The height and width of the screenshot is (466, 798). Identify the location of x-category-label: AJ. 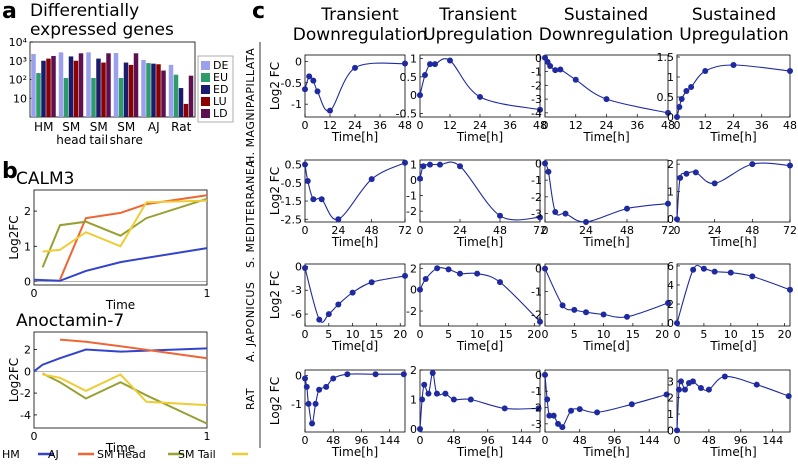
(154, 127).